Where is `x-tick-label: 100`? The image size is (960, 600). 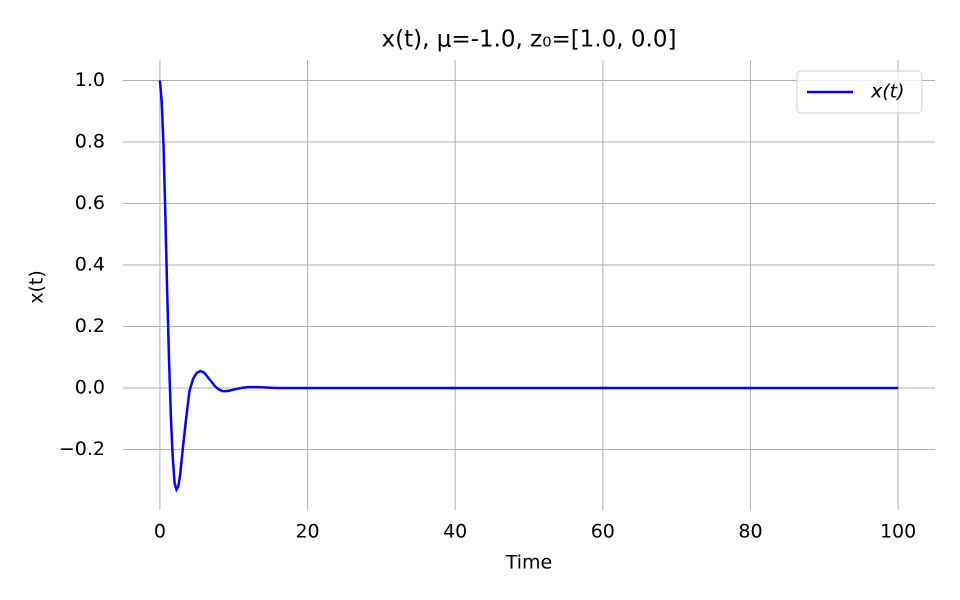 x-tick-label: 100 is located at coordinates (898, 532).